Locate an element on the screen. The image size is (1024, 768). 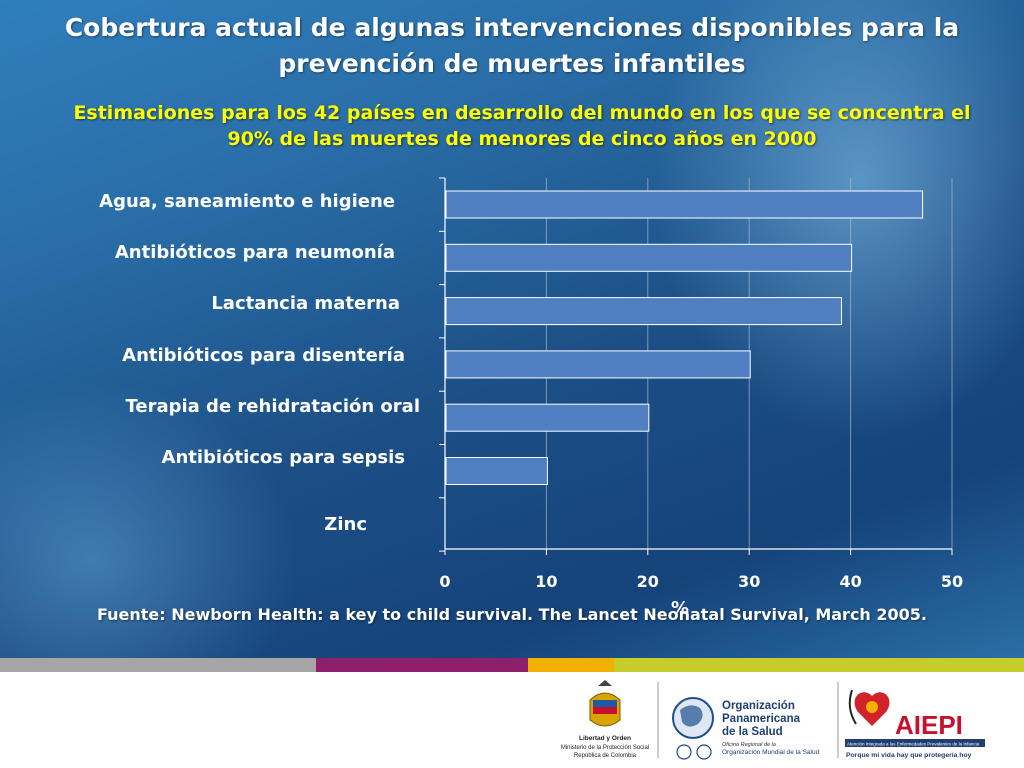
aiepi-band is located at coordinates (915, 743).